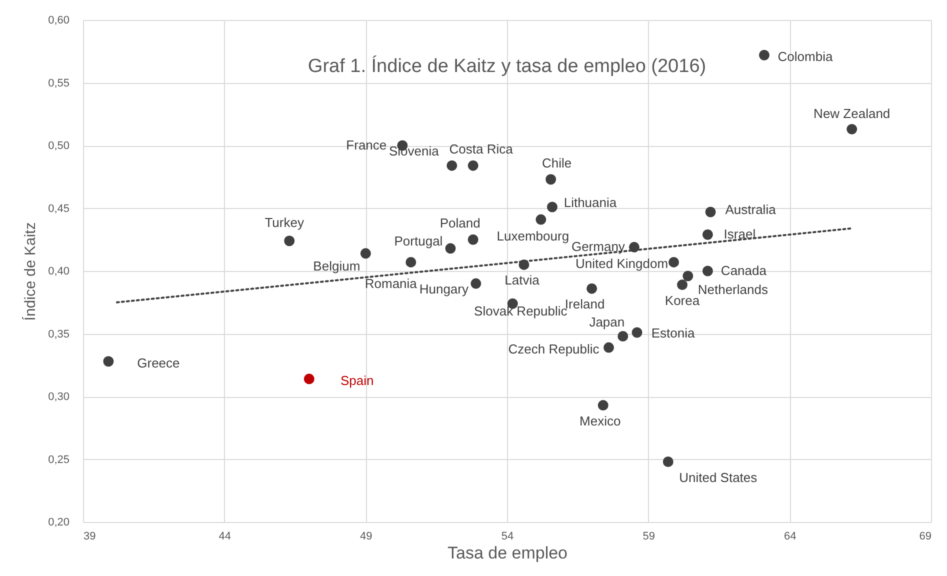  I want to click on x-tick-label: 49, so click(366, 536).